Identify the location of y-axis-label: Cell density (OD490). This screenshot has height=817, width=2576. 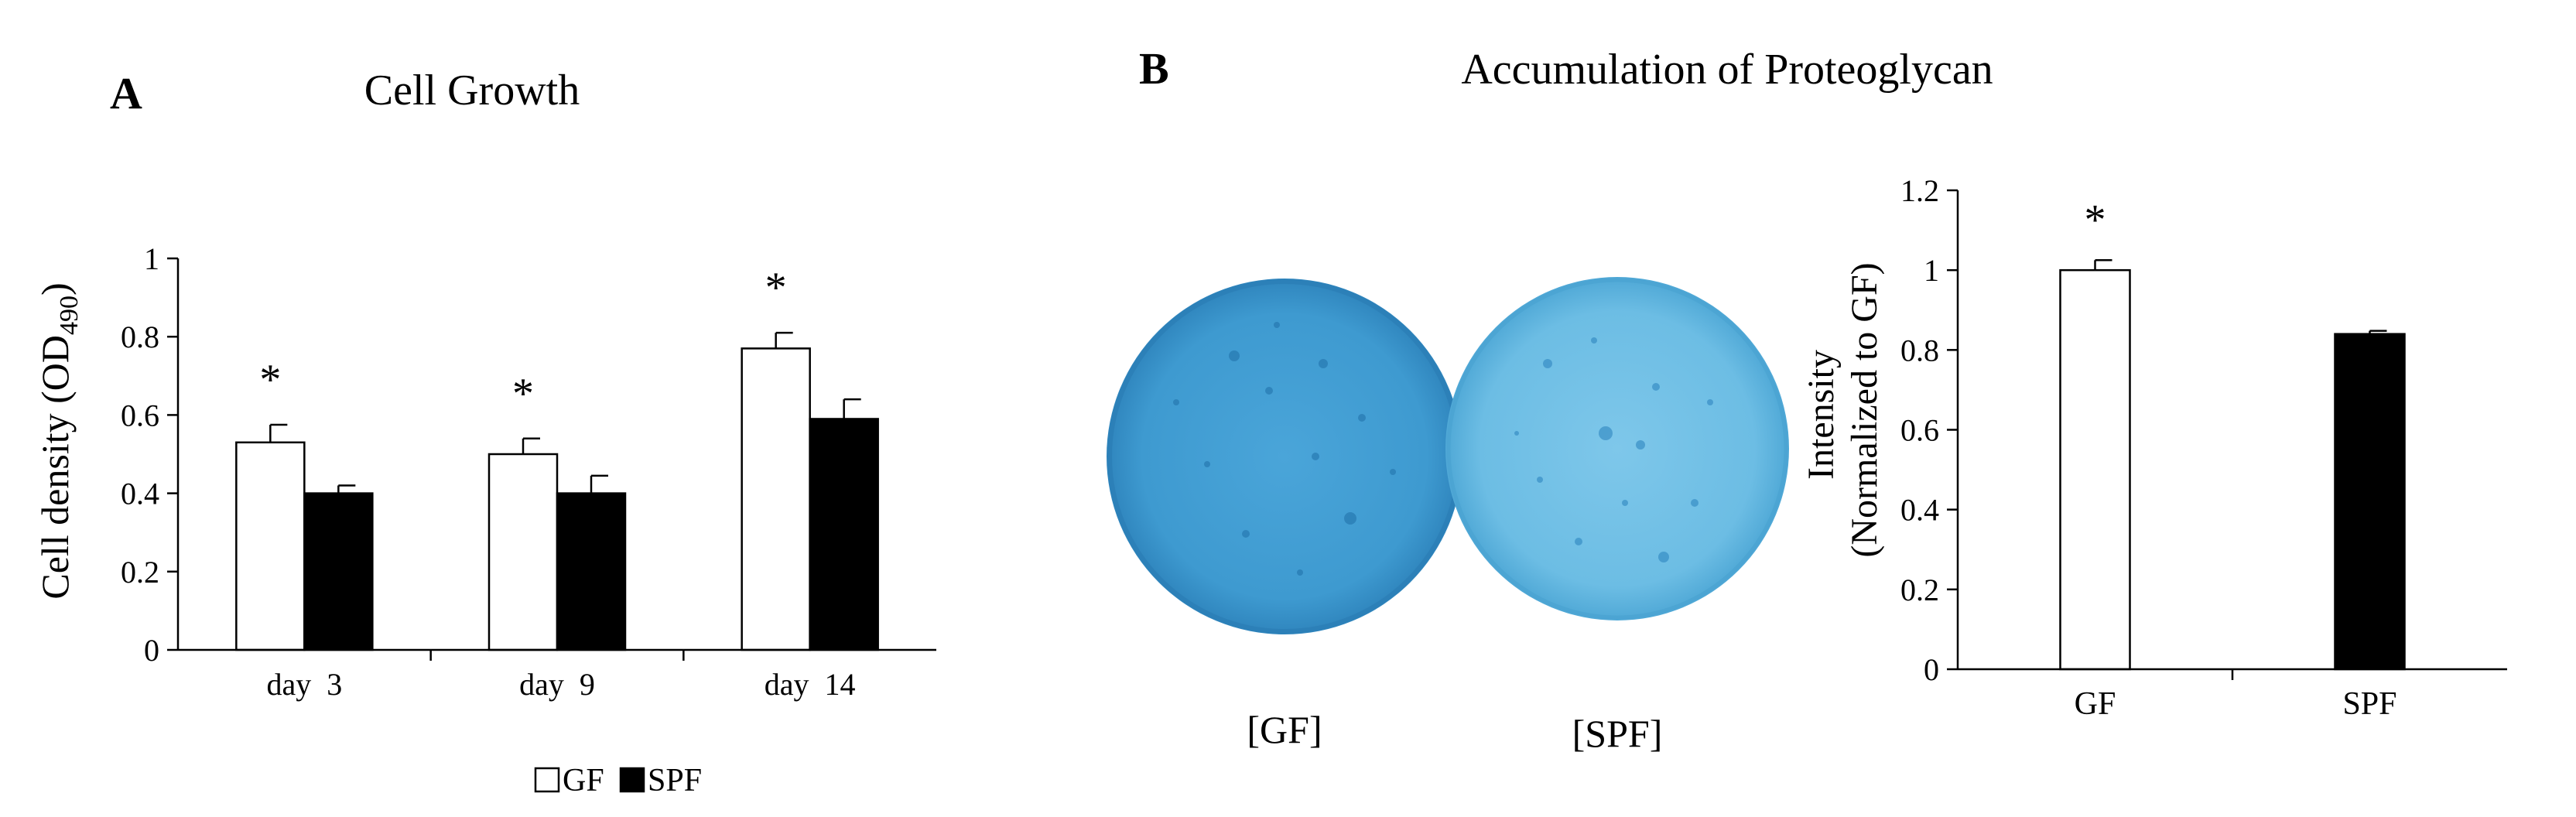
(58, 440).